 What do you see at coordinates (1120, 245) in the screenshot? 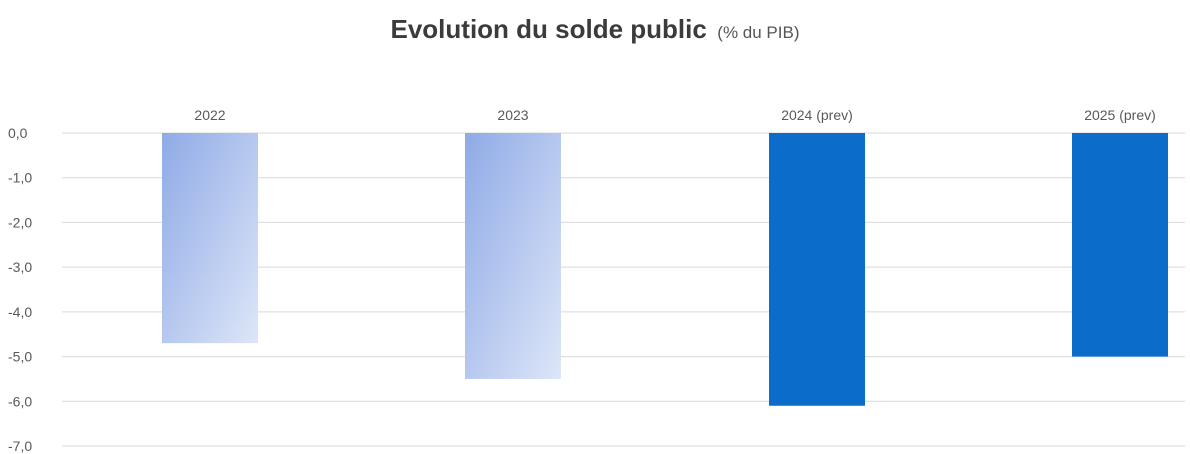
I see `bar-2025-prev` at bounding box center [1120, 245].